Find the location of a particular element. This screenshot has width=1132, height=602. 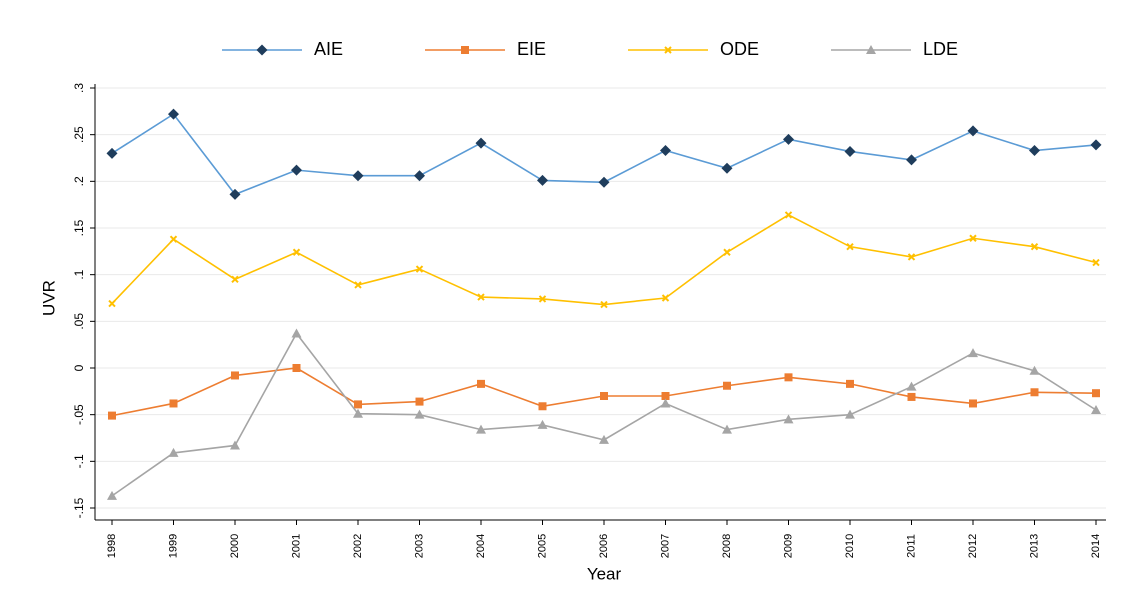

x-tick-label: 2001 is located at coordinates (296, 546).